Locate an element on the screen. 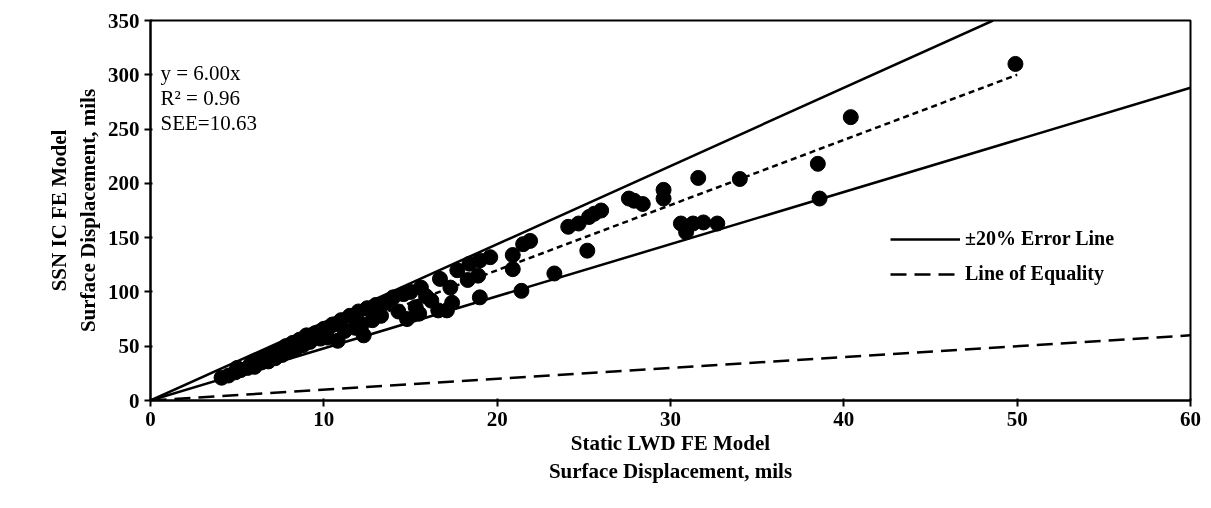  x-tick-label: 50 is located at coordinates (1017, 418).